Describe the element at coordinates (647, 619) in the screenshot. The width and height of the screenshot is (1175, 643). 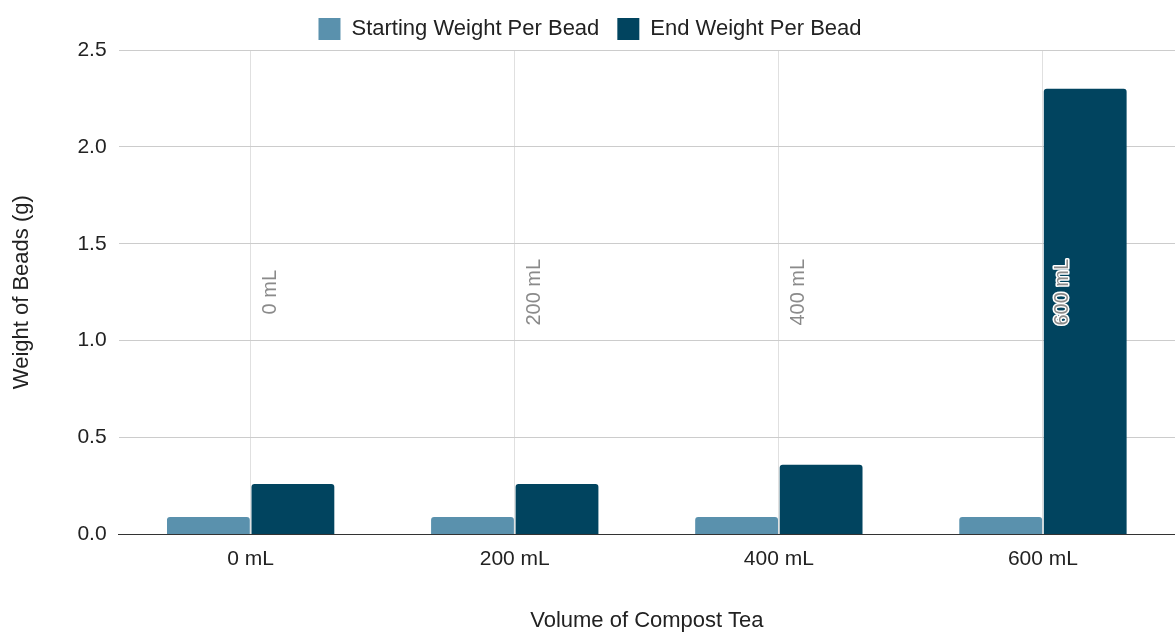
I see `x-axis-title: Volume of Compost Tea` at that location.